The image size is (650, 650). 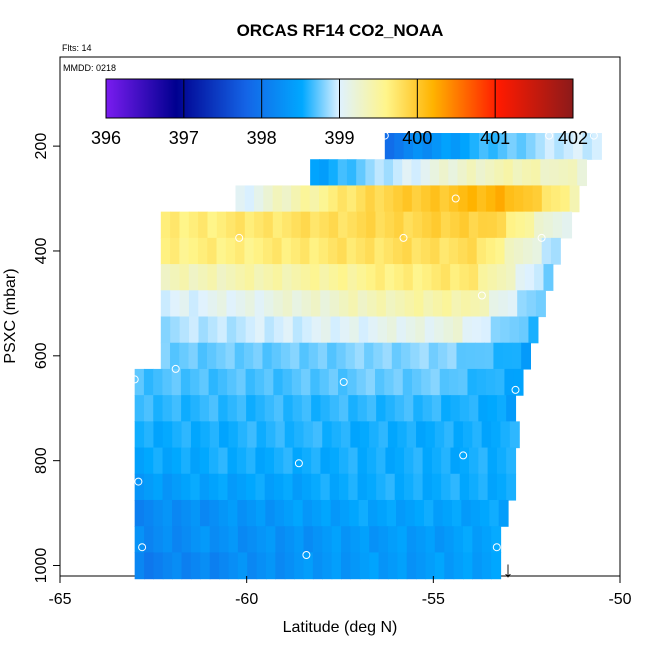 I want to click on colorbar-tick-label: 397, so click(x=184, y=138).